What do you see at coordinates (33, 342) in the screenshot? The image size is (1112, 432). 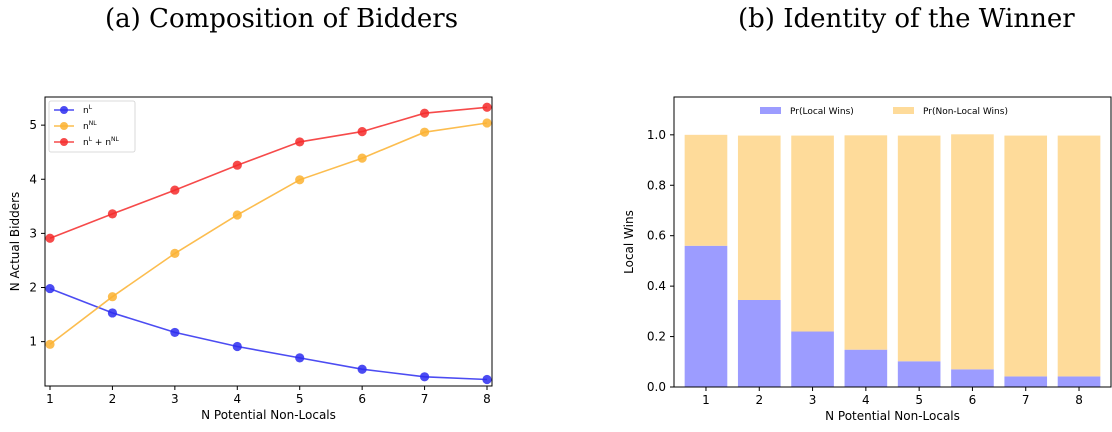 I see `y-tick-label: 1` at bounding box center [33, 342].